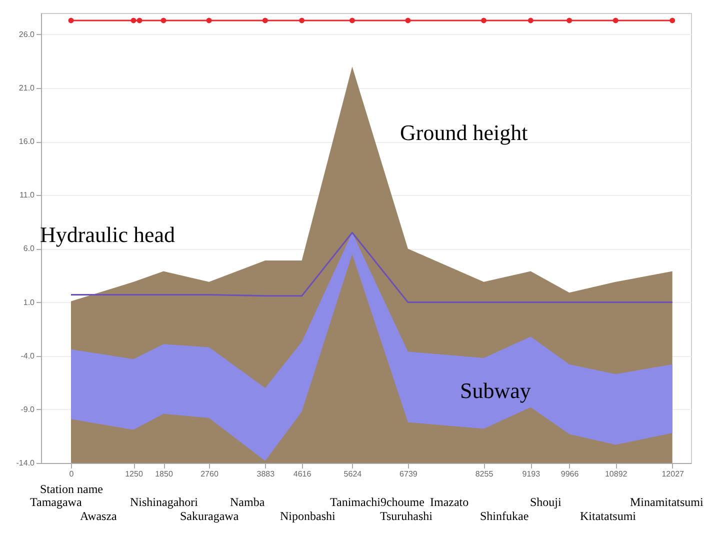 The image size is (721, 554). Describe the element at coordinates (504, 516) in the screenshot. I see `text: Shinfukae` at that location.